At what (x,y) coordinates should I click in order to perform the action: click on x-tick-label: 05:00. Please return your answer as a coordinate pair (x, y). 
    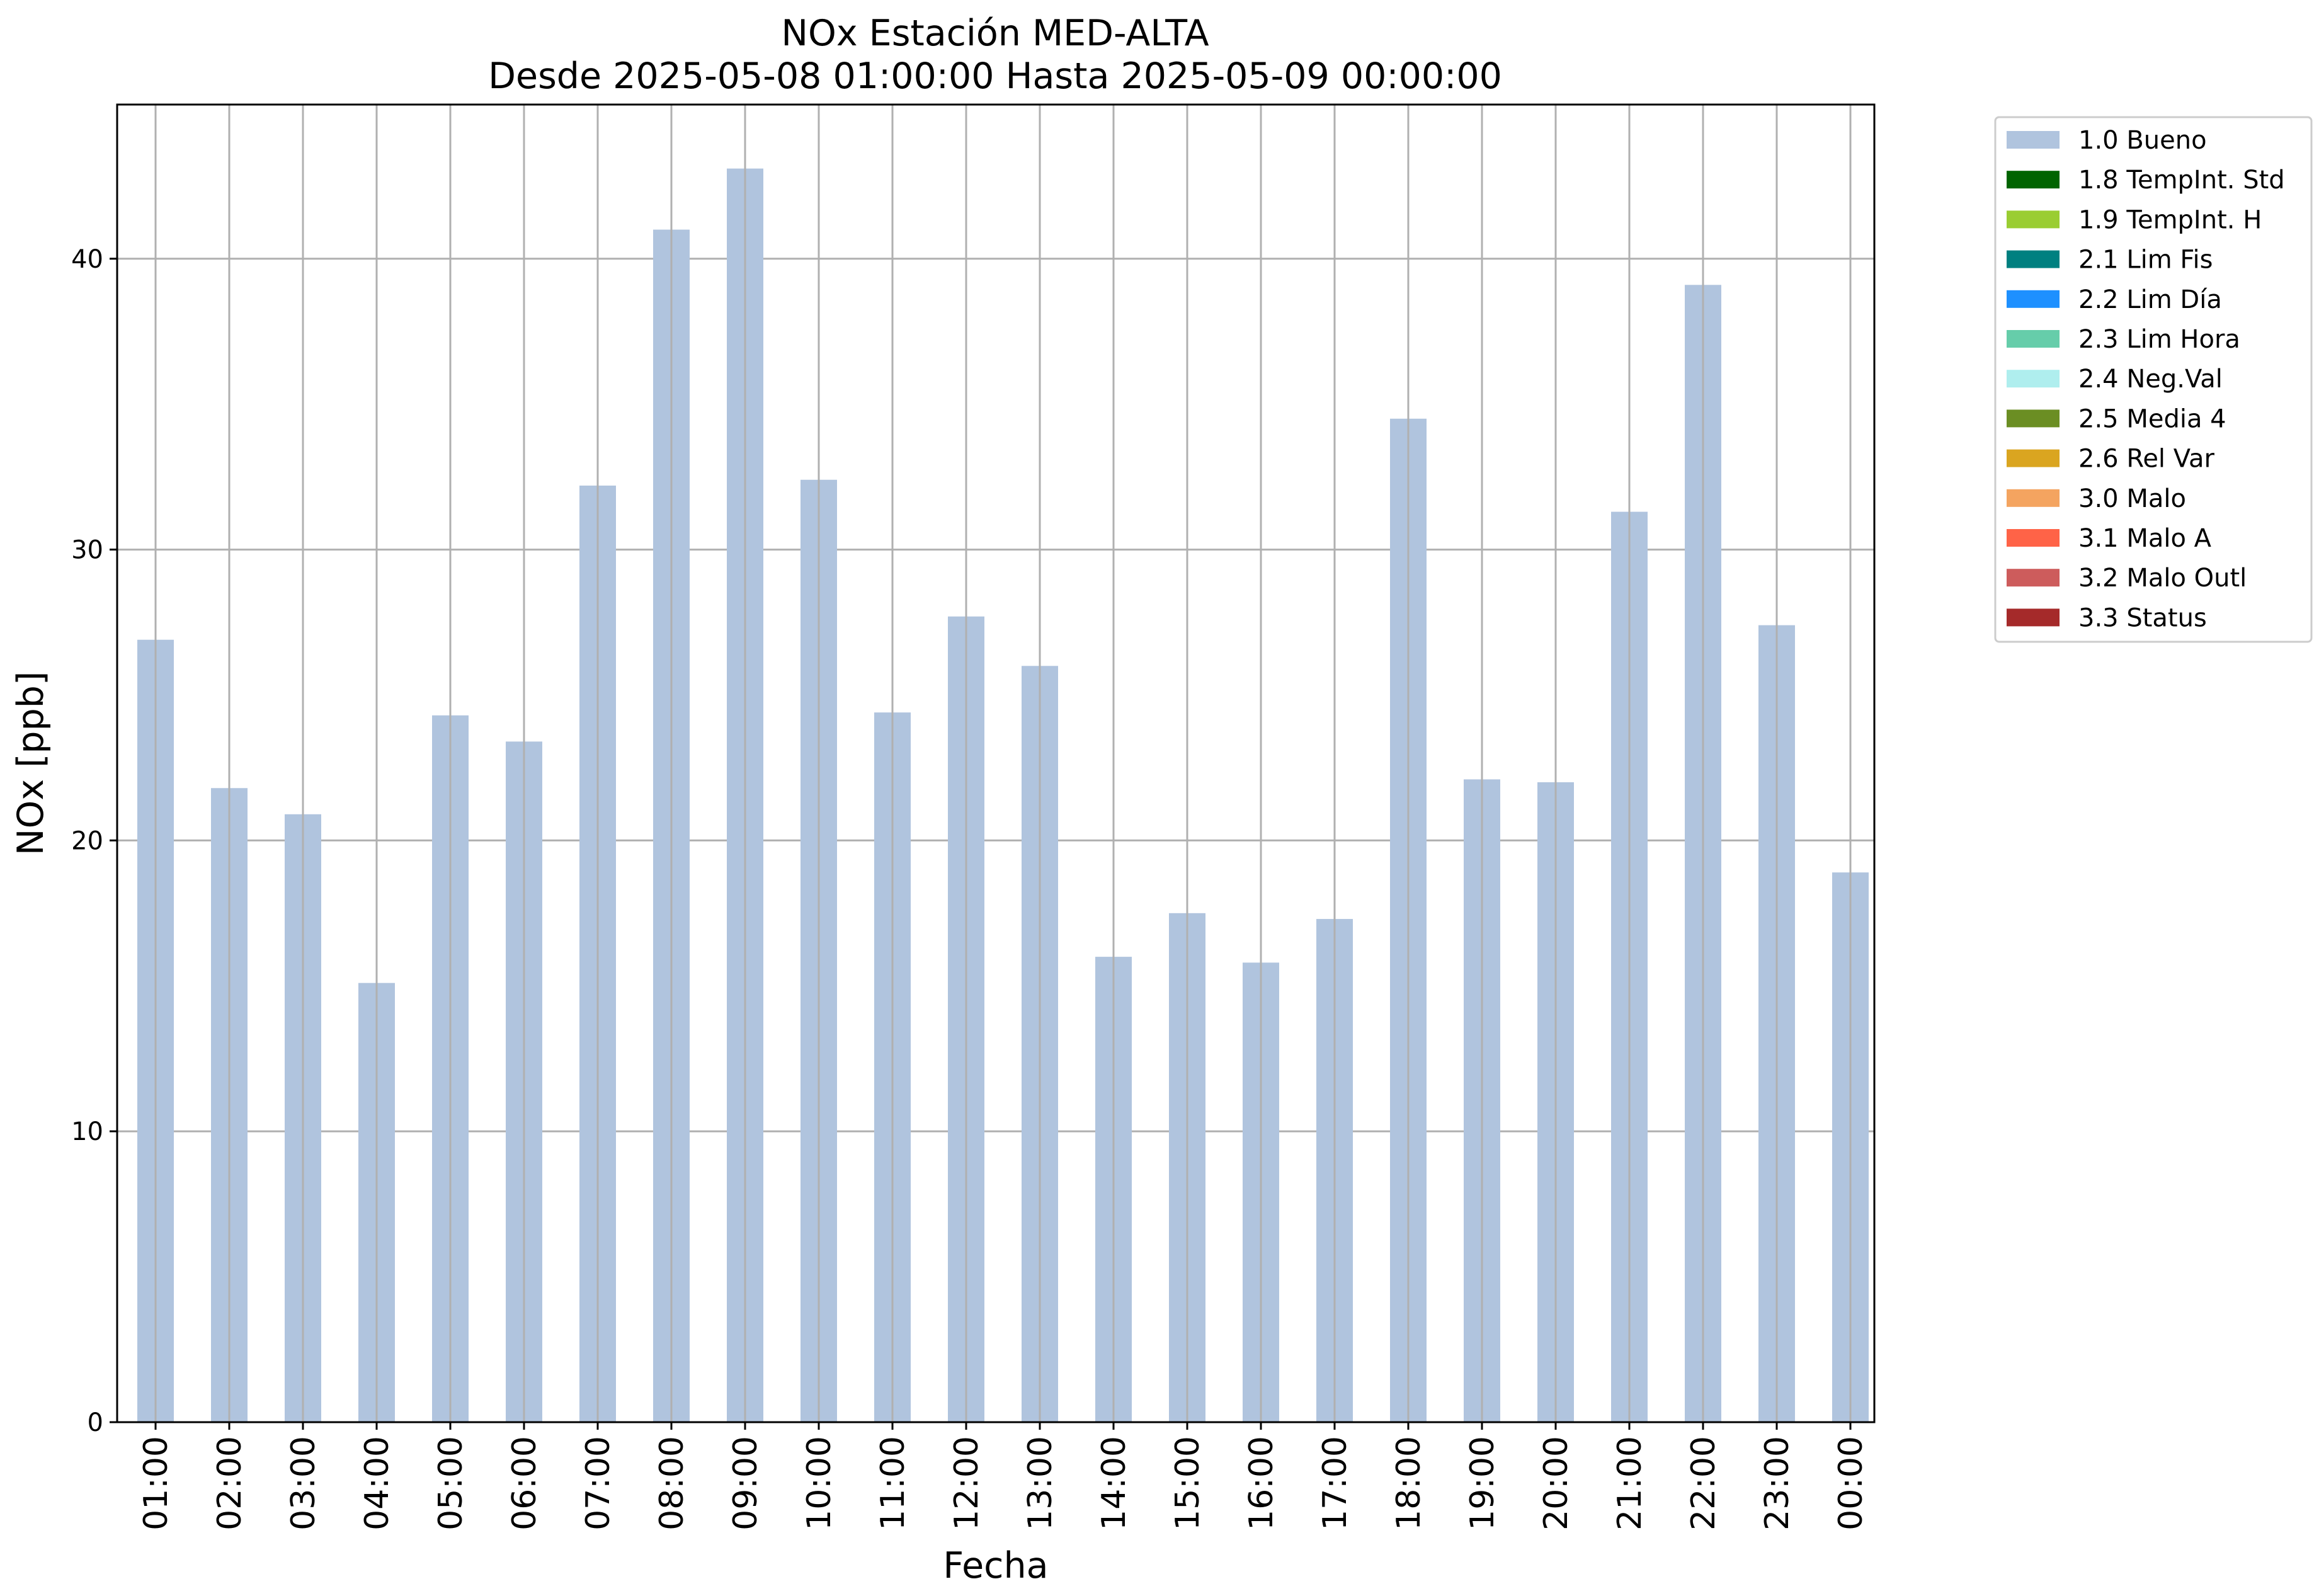
    Looking at the image, I should click on (451, 1483).